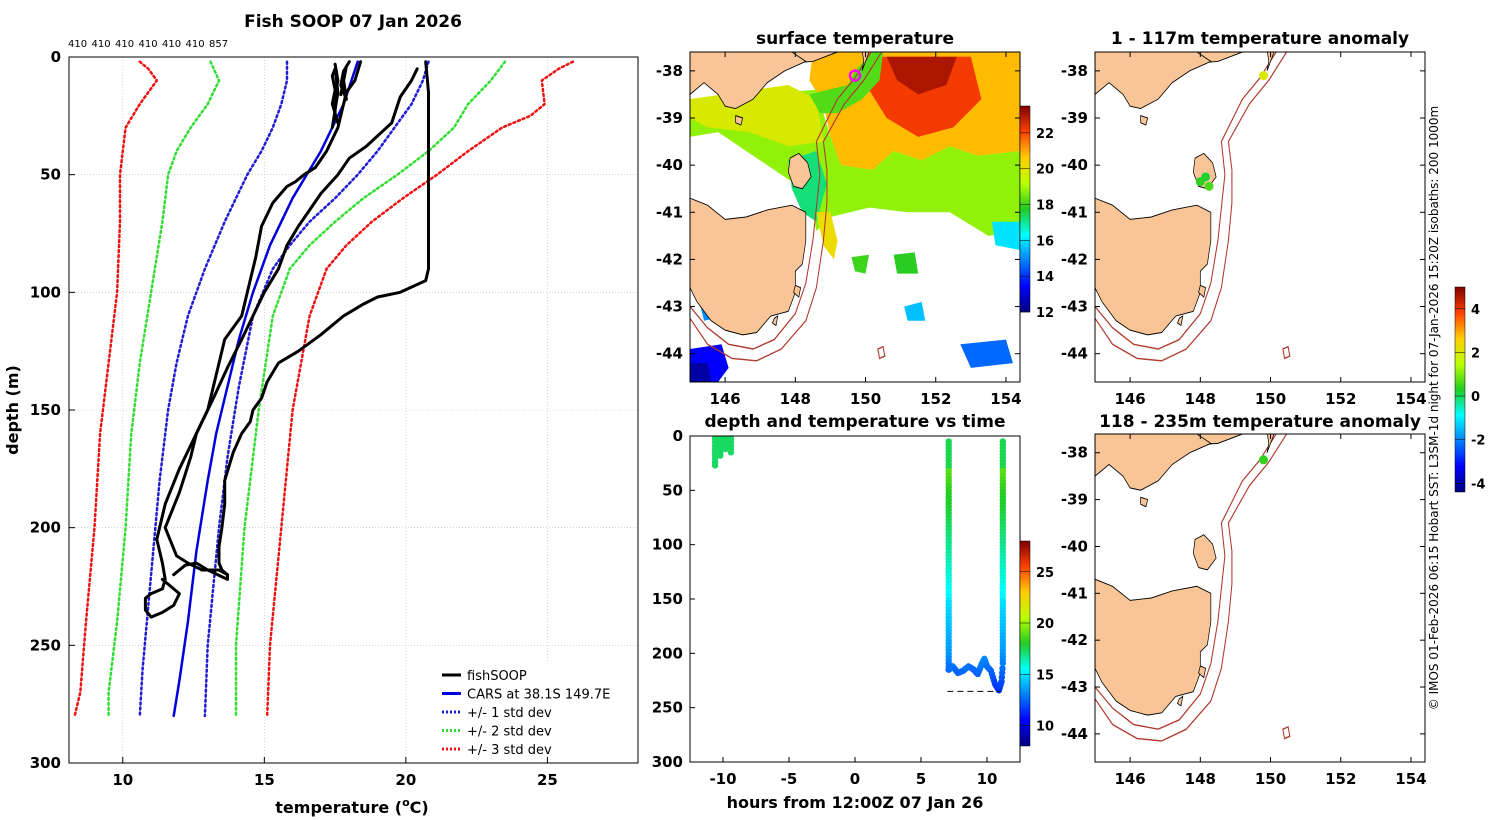 This screenshot has width=1500, height=820. I want to click on depthtime-xtick-label: 10, so click(987, 779).